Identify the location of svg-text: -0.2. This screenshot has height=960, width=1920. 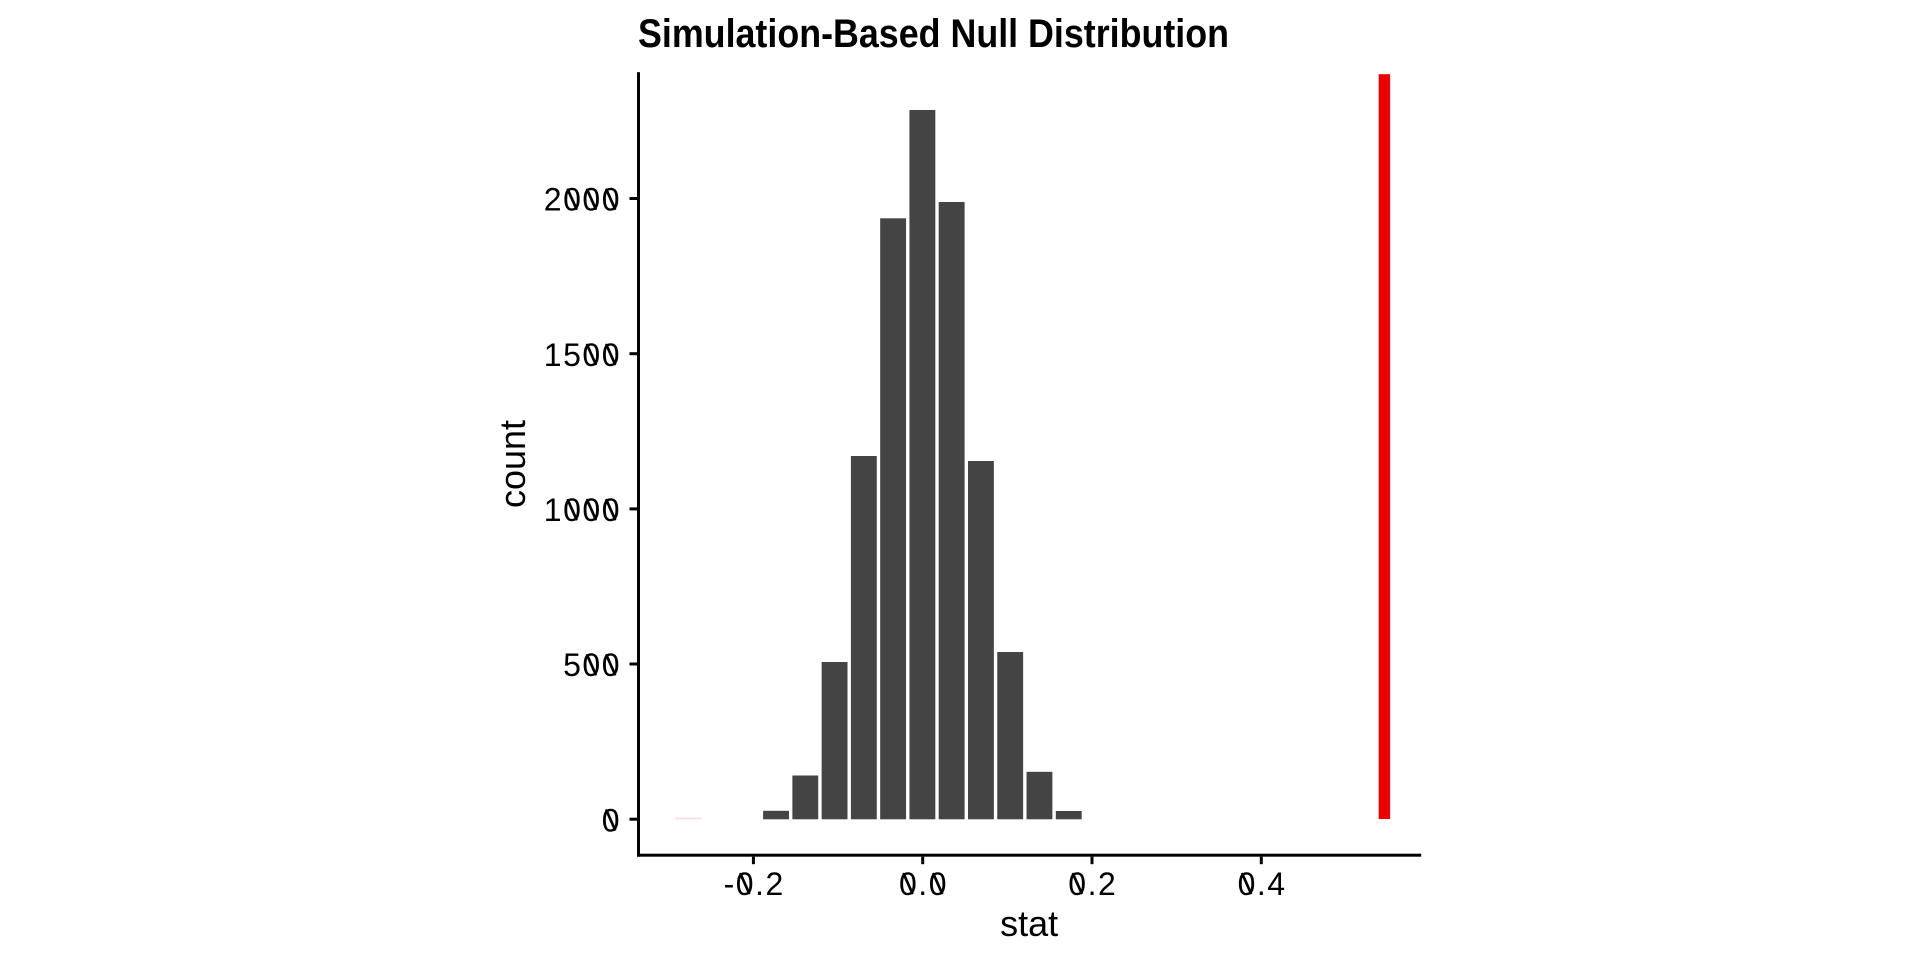
(754, 884).